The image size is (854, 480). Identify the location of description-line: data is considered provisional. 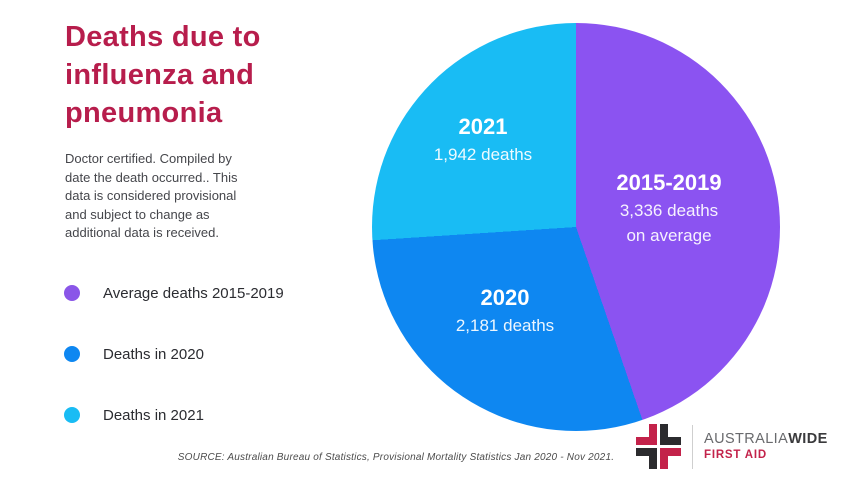
(151, 195).